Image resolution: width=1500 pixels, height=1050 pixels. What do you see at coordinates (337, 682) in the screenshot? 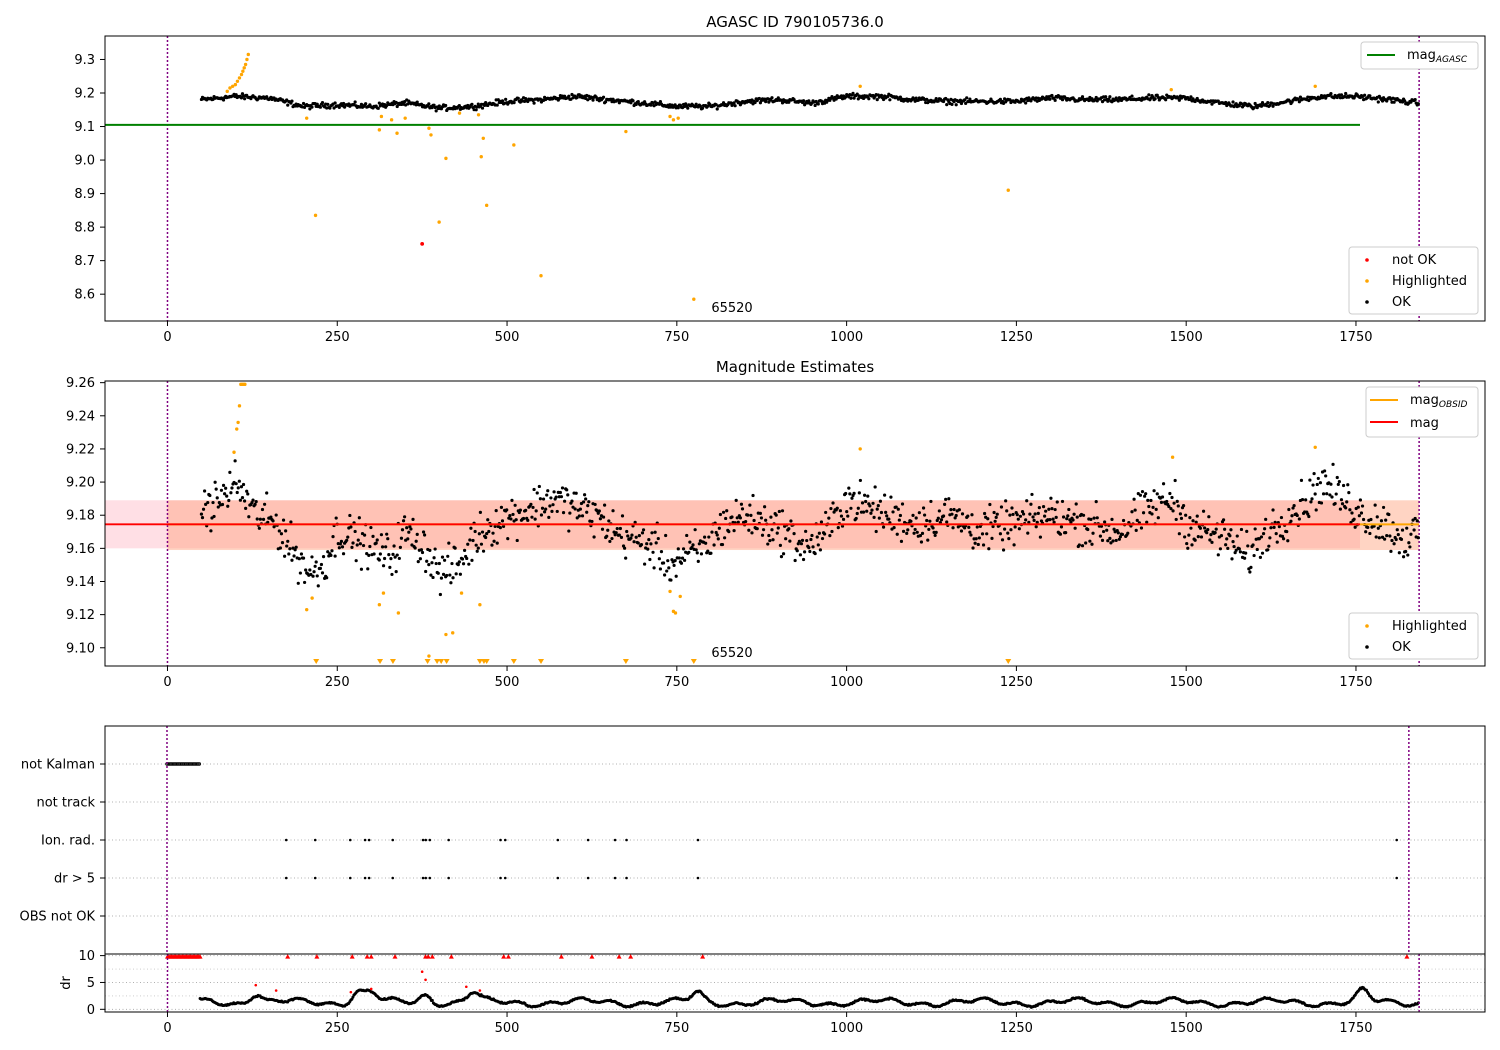
I see `x-tick-label: 250` at bounding box center [337, 682].